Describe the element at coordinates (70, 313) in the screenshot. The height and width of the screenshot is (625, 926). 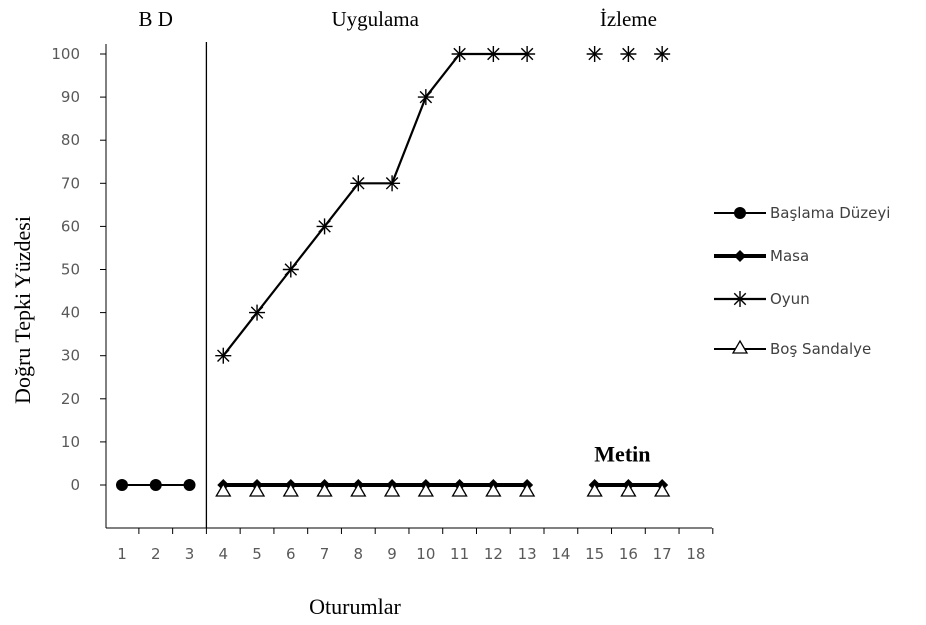
I see `y-tick-label: 40` at that location.